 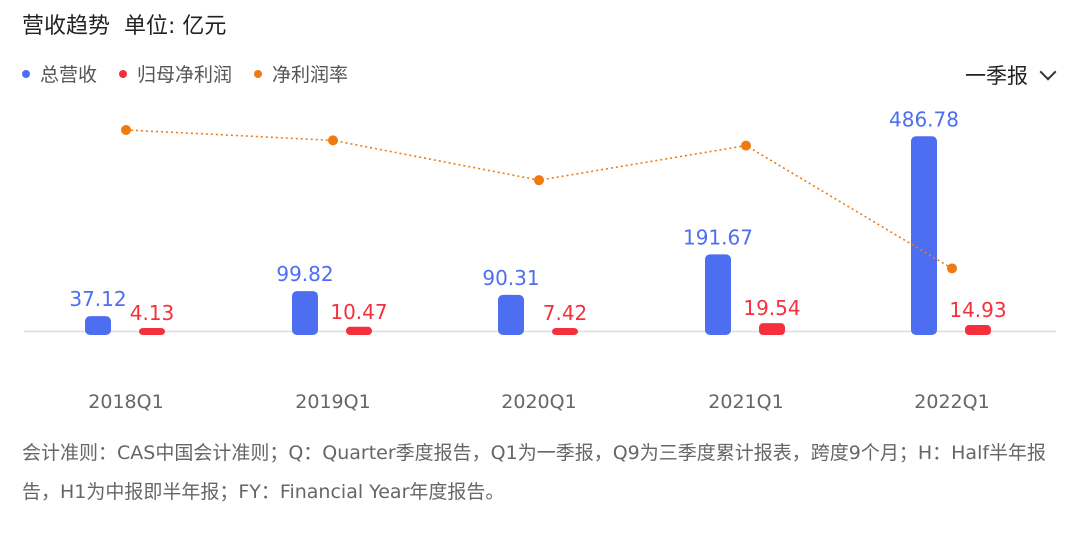 I want to click on chart-title-text: 营收趋势, so click(x=66, y=26).